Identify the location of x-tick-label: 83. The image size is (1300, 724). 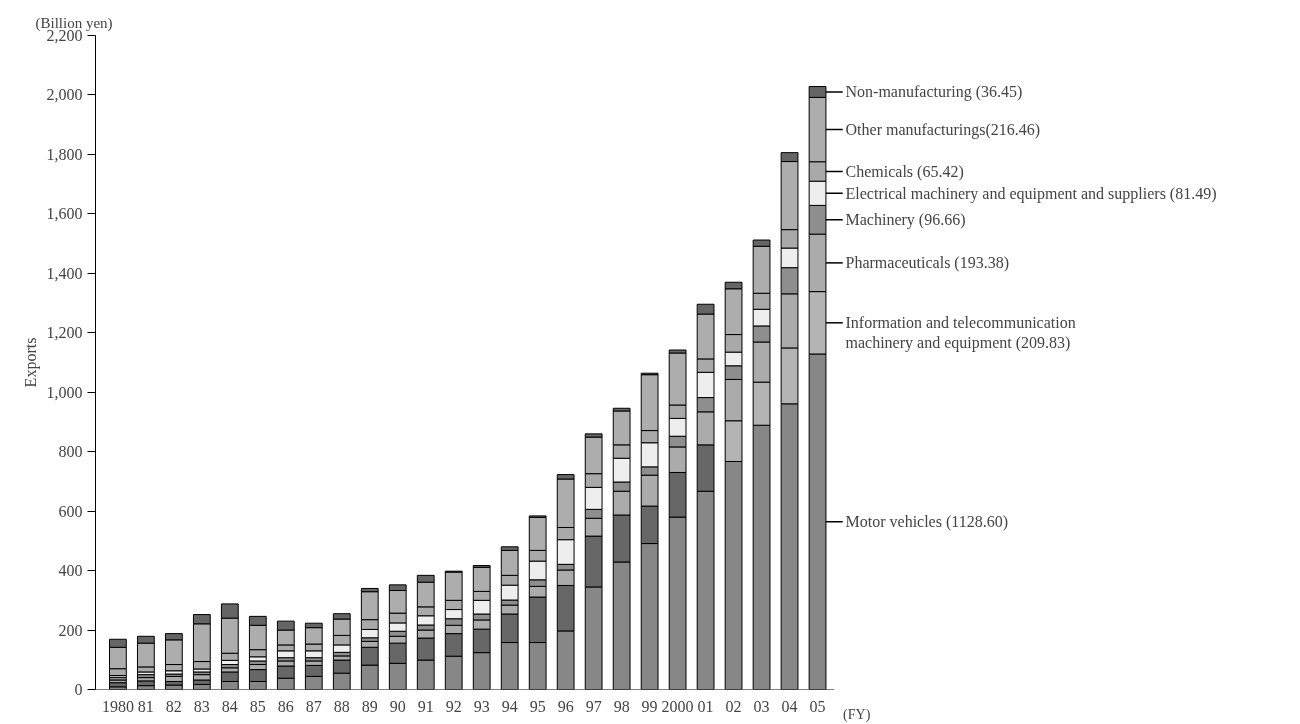
(201, 706).